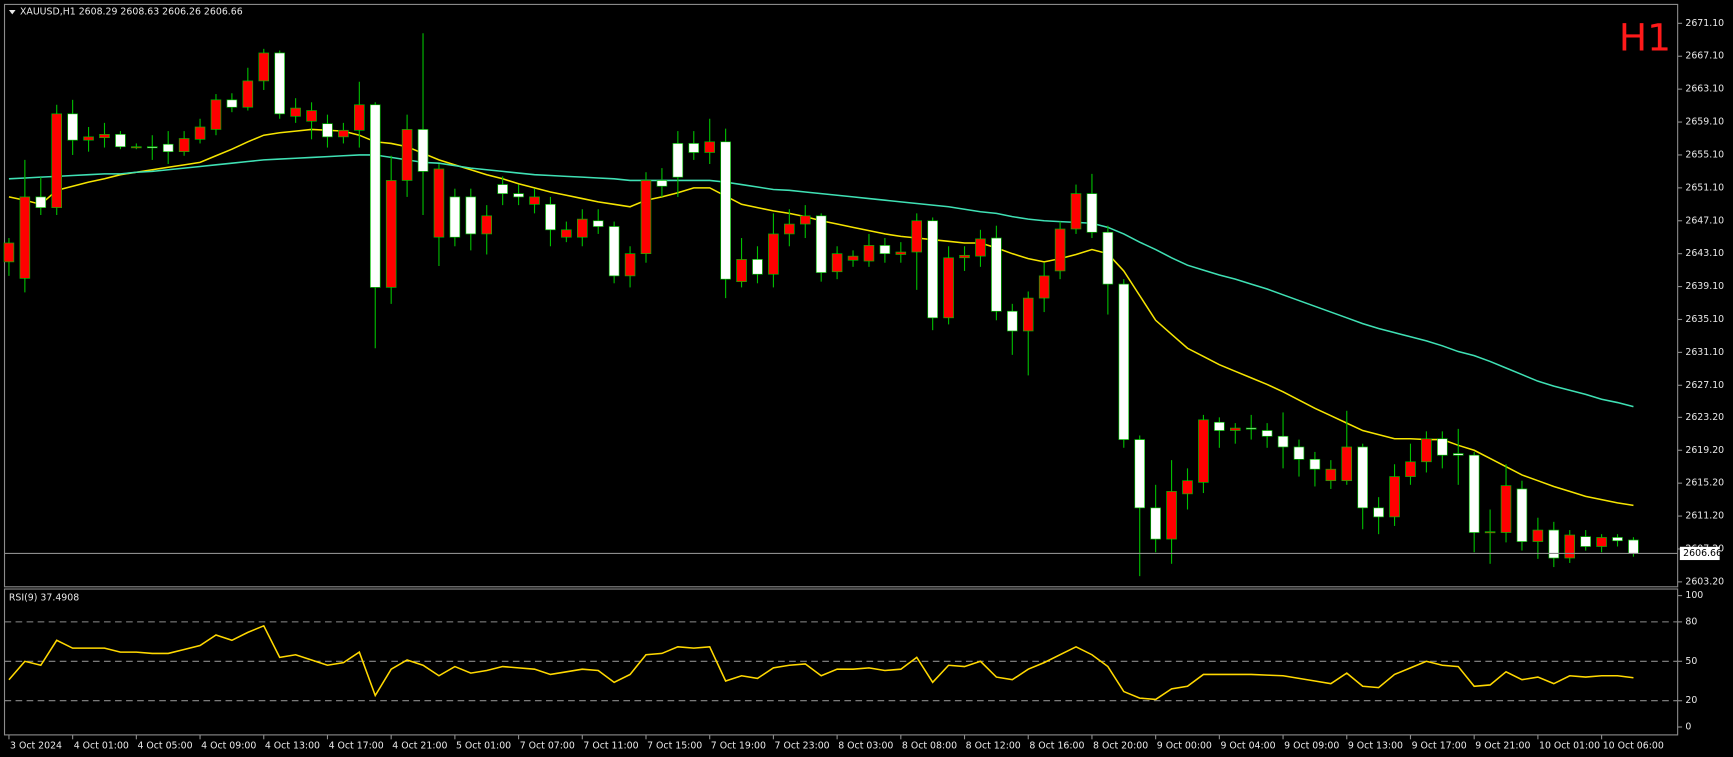 This screenshot has width=1733, height=757. Describe the element at coordinates (865, 745) in the screenshot. I see `x-tick-label: 8 Oct 03:00` at that location.